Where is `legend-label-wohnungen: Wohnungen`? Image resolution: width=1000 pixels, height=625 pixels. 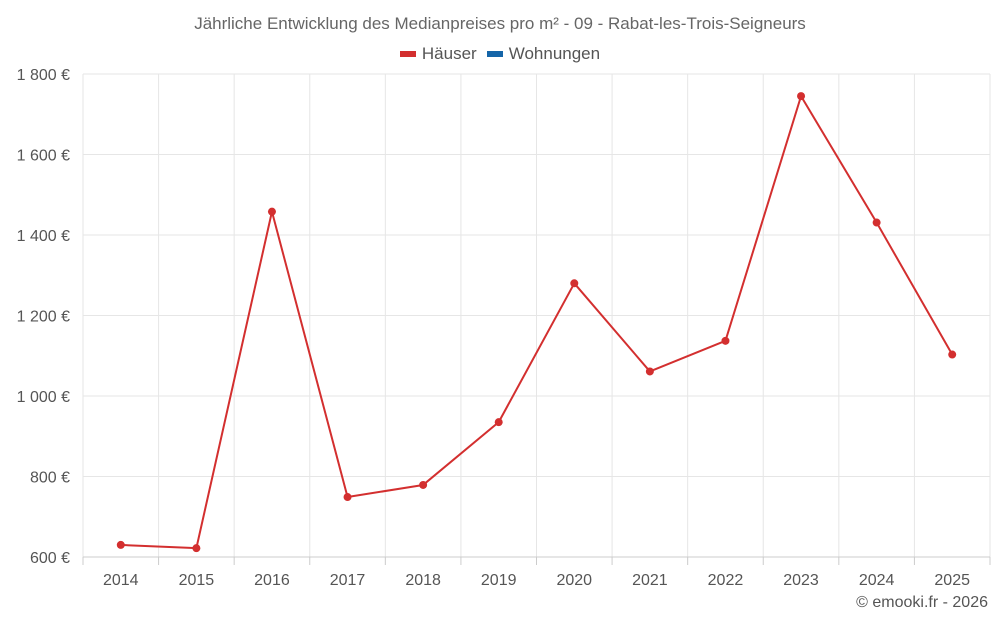
legend-label-wohnungen: Wohnungen is located at coordinates (554, 53).